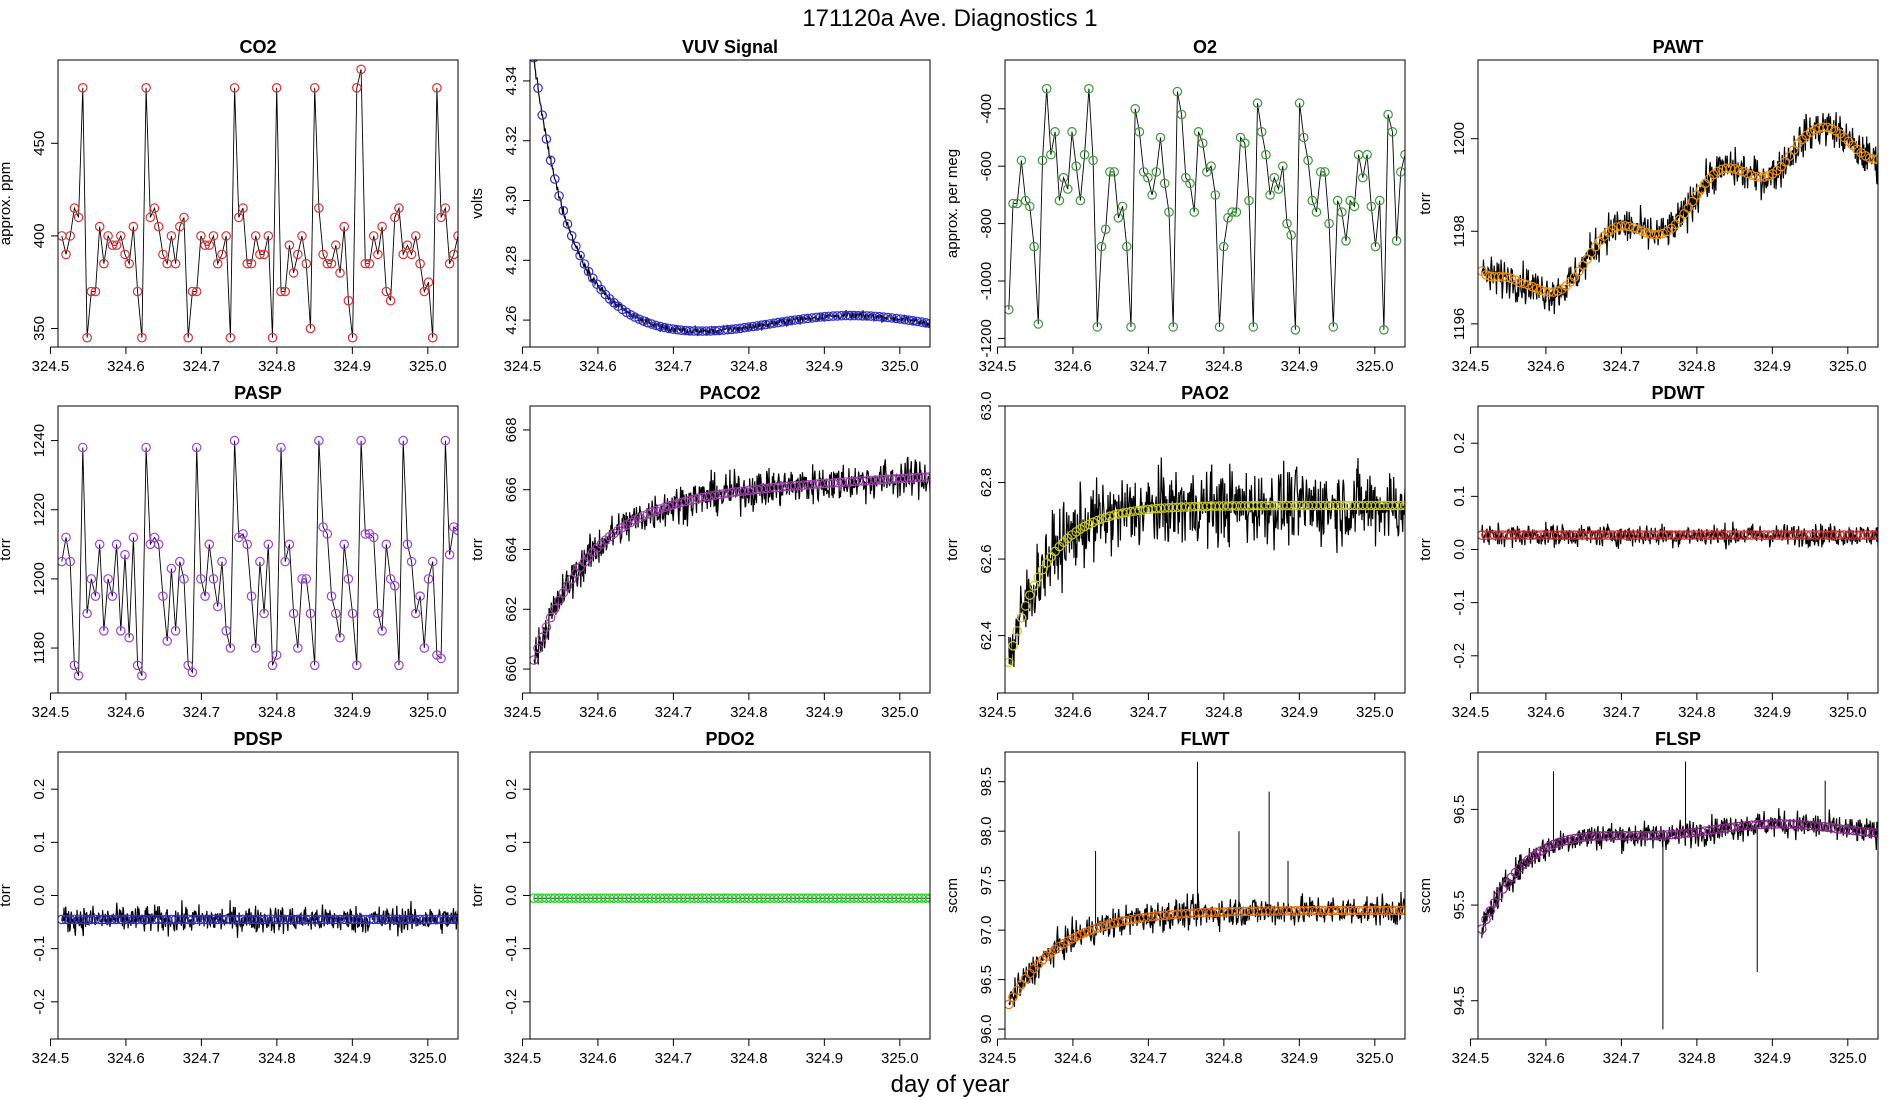  Describe the element at coordinates (511, 429) in the screenshot. I see `y-tick-label-paco2: 668` at that location.